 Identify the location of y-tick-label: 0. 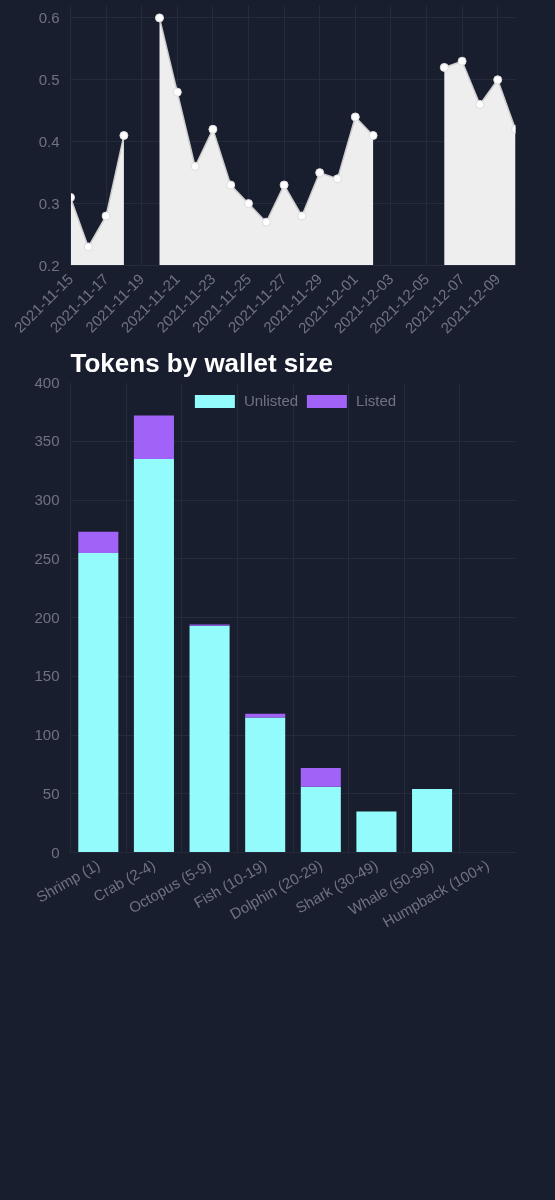
(55, 852).